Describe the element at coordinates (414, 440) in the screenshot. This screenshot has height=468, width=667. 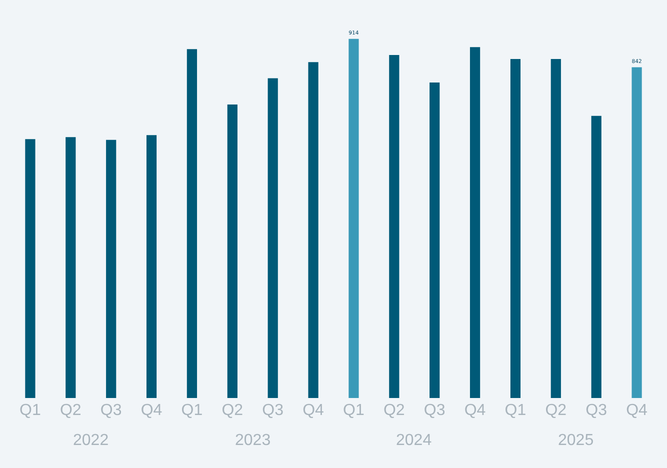
I see `text: 2024` at that location.